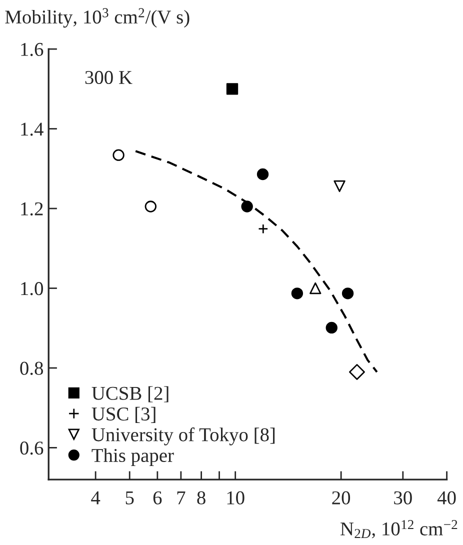 The width and height of the screenshot is (463, 545). Describe the element at coordinates (32, 209) in the screenshot. I see `y-tick-label: 1.2` at that location.